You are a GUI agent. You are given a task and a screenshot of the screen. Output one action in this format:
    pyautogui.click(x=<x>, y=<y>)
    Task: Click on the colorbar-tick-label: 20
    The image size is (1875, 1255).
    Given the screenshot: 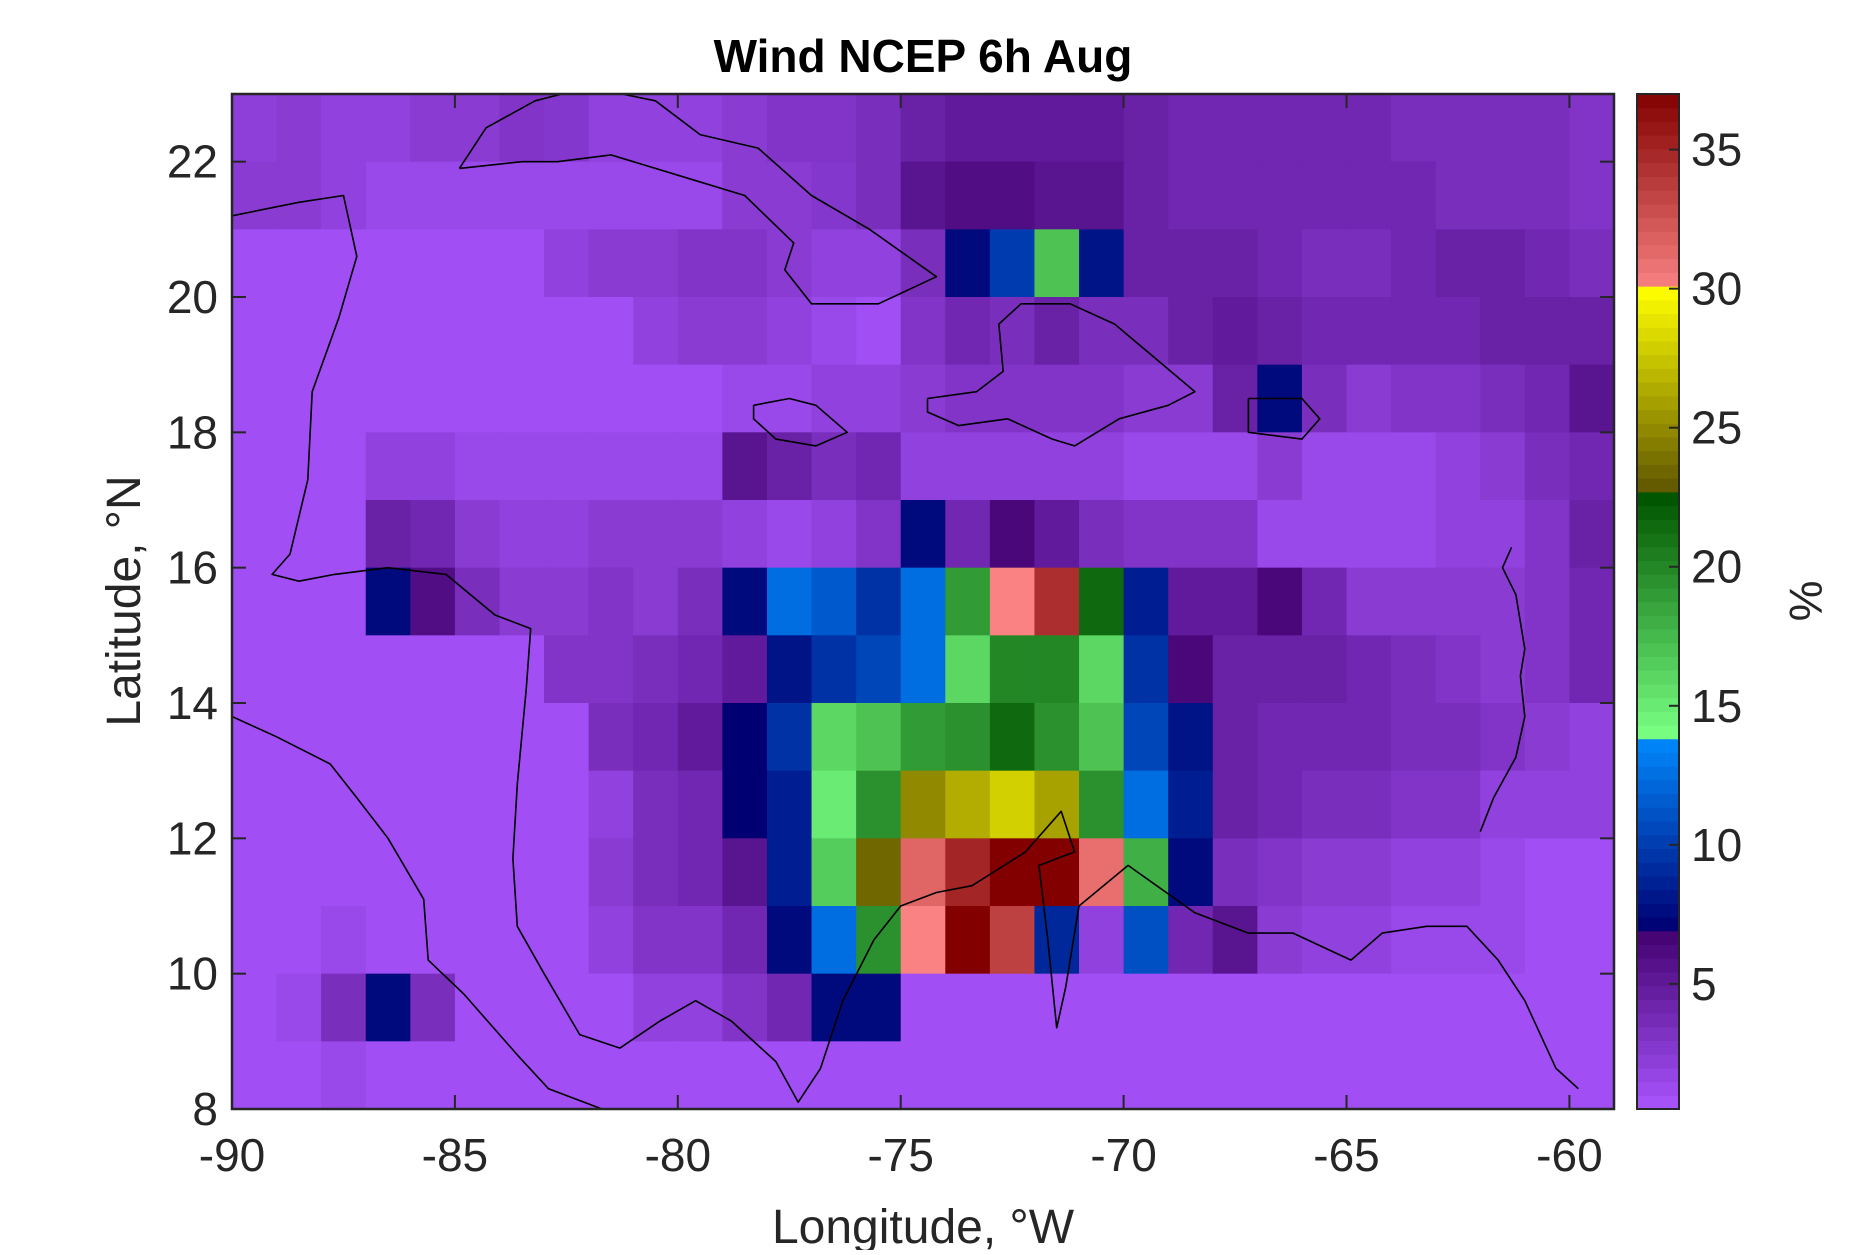 What is the action you would take?
    pyautogui.click(x=1716, y=567)
    